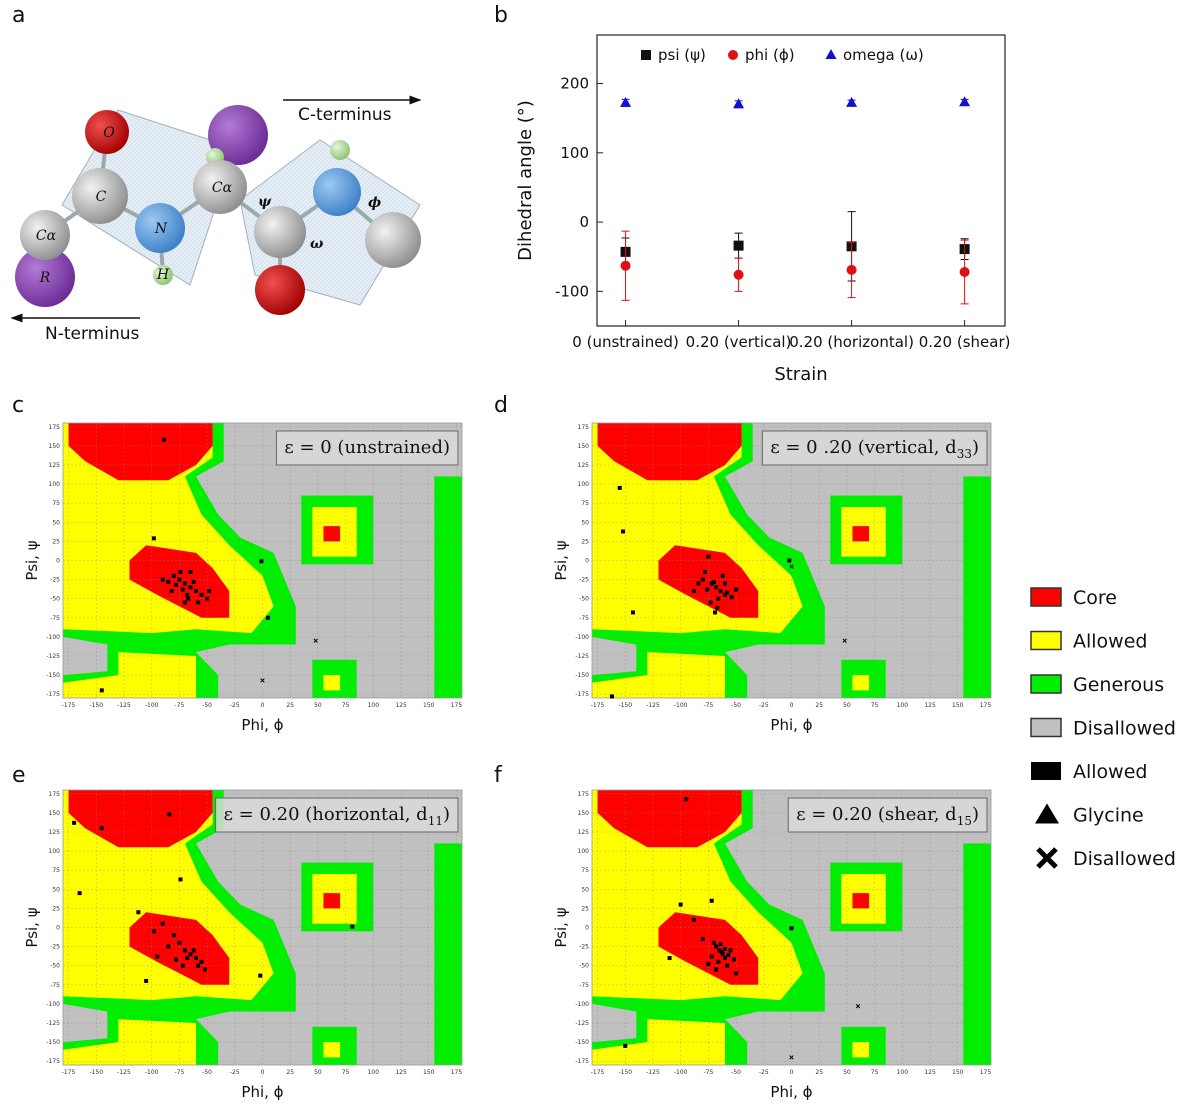 This screenshot has height=1113, width=1192. Describe the element at coordinates (235, 705) in the screenshot. I see `x-tick-label: -25` at that location.